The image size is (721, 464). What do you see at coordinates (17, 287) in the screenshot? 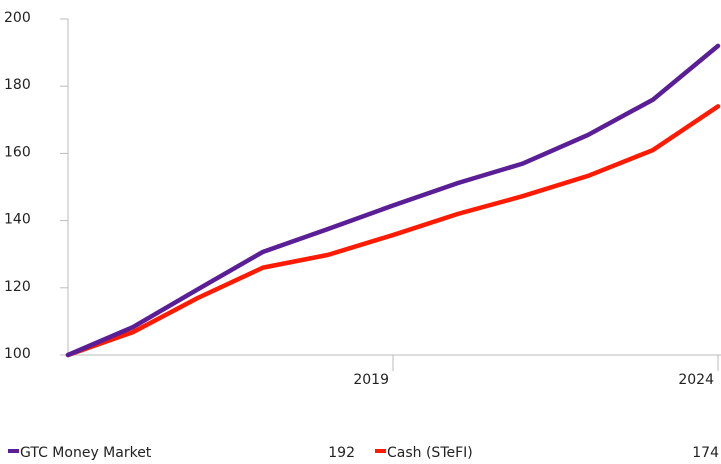
I see `y-tick-label: 120` at bounding box center [17, 287].